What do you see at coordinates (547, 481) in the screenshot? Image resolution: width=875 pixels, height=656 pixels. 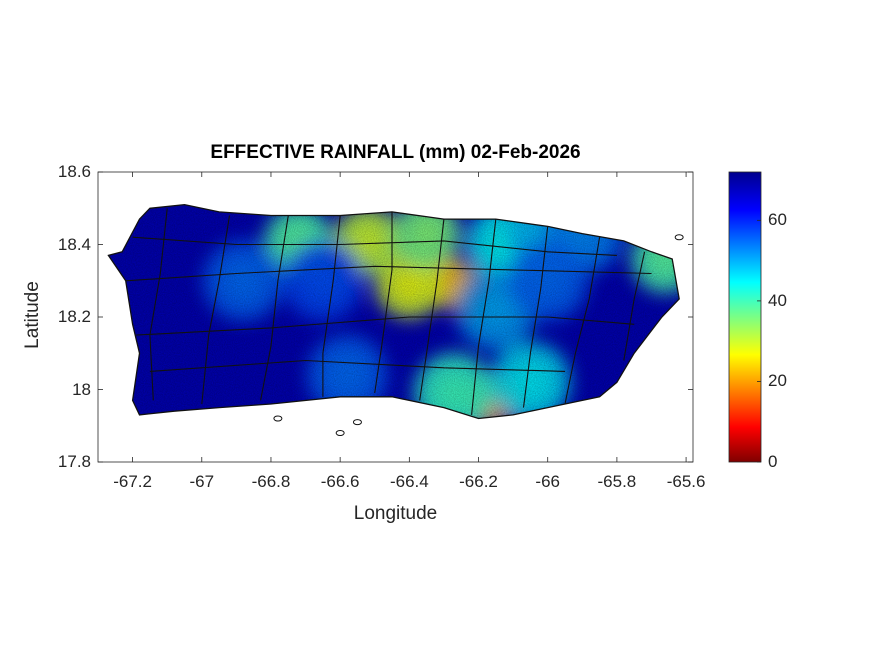 I see `x-tick-label: -66` at bounding box center [547, 481].